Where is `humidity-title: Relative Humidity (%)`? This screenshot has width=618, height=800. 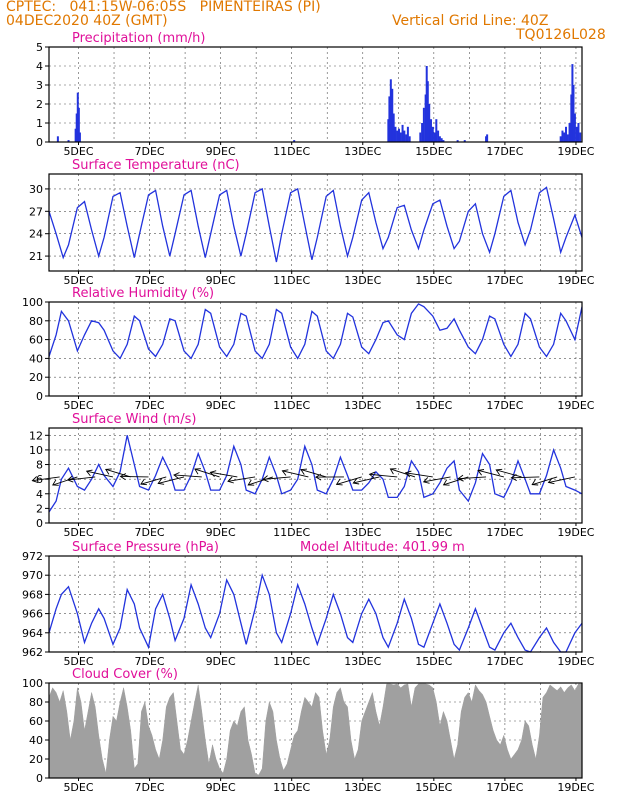 humidity-title: Relative Humidity (%) is located at coordinates (143, 293).